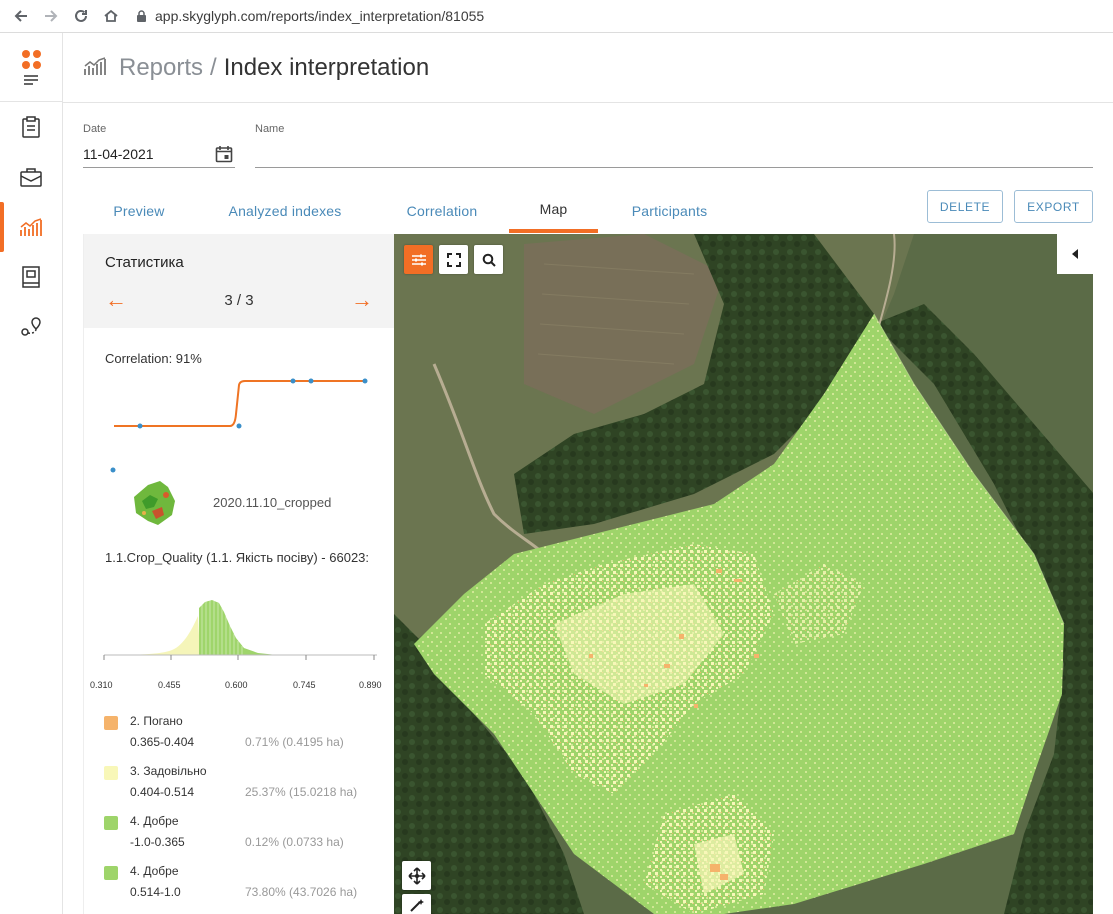  Describe the element at coordinates (442, 210) in the screenshot. I see `tab-correlation: Correlation` at that location.